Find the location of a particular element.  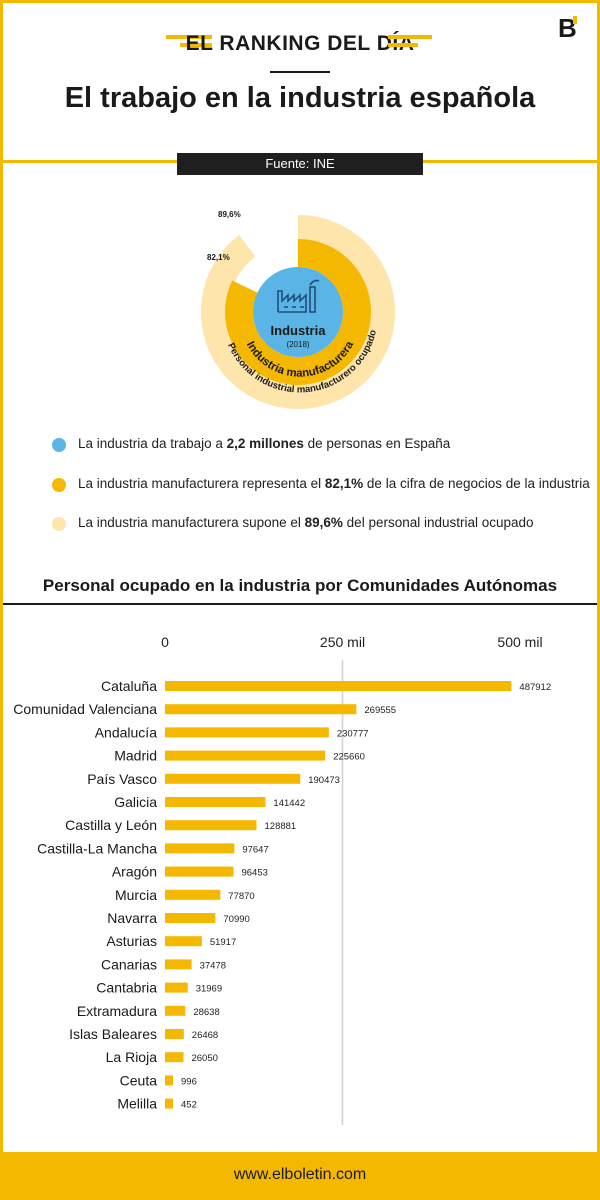

brand-logo-icon: B is located at coordinates (569, 28).